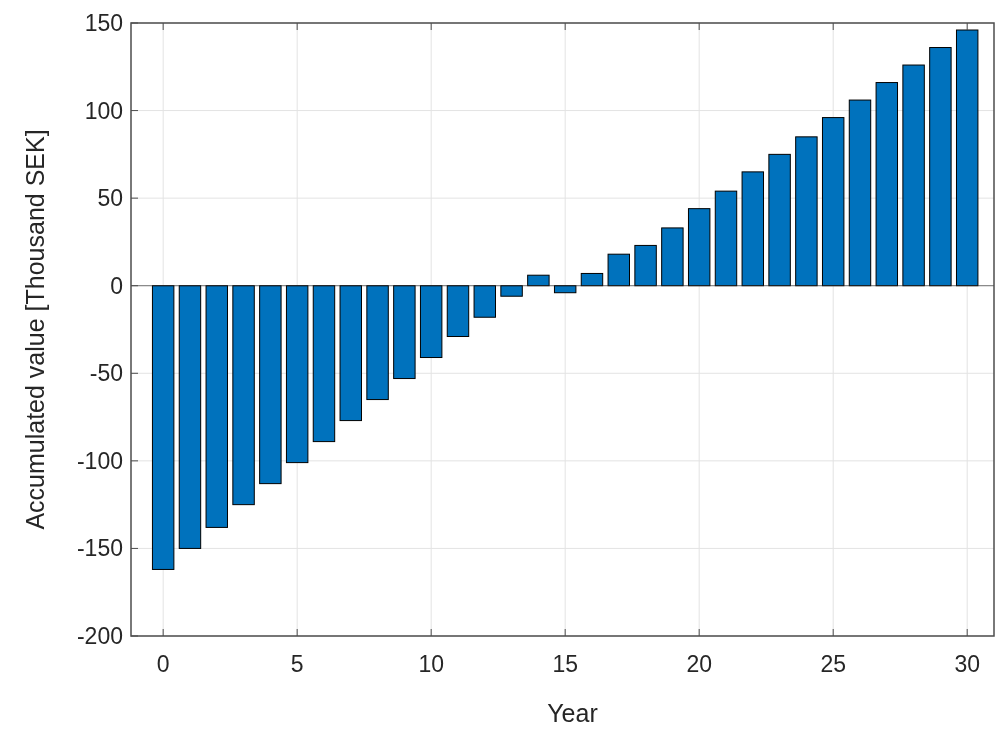 Image resolution: width=1002 pixels, height=732 pixels. I want to click on y-tick-label: -200, so click(99, 636).